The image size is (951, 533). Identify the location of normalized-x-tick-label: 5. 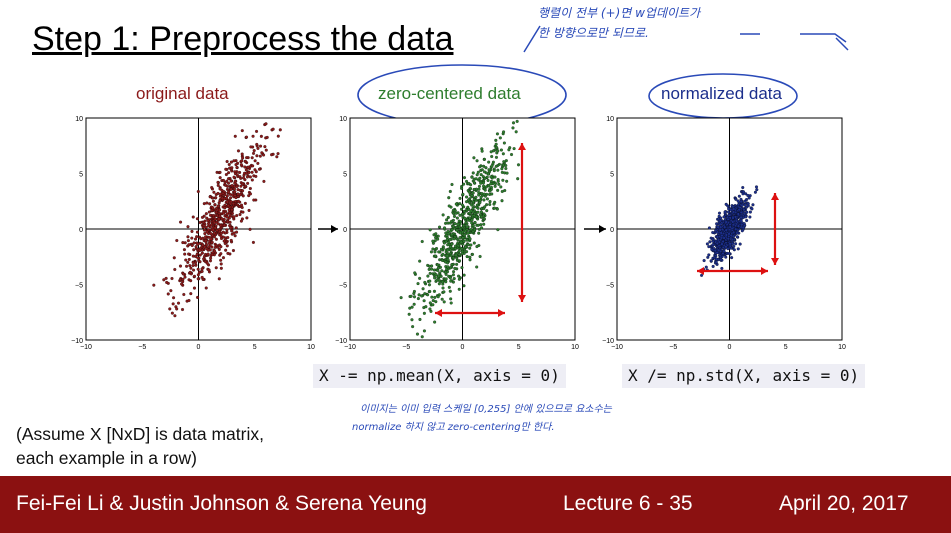
(786, 347).